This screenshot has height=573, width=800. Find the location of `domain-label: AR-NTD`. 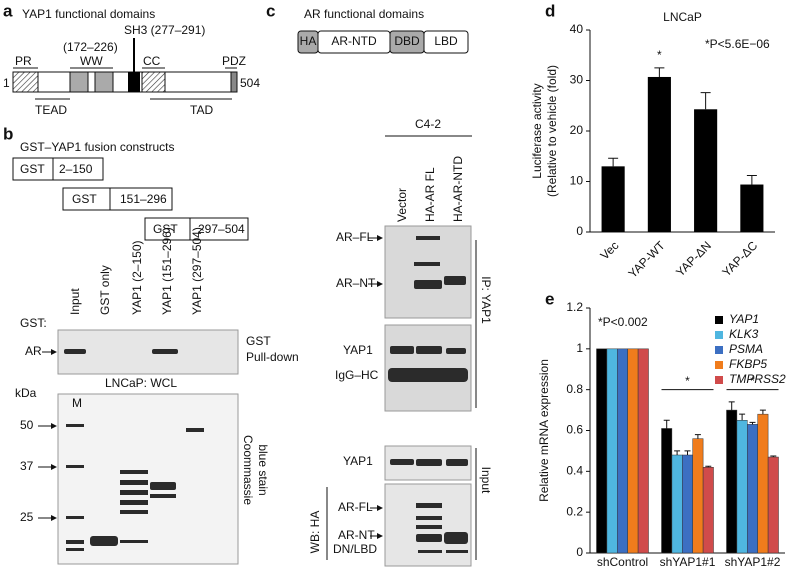

domain-label: AR-NTD is located at coordinates (354, 41).